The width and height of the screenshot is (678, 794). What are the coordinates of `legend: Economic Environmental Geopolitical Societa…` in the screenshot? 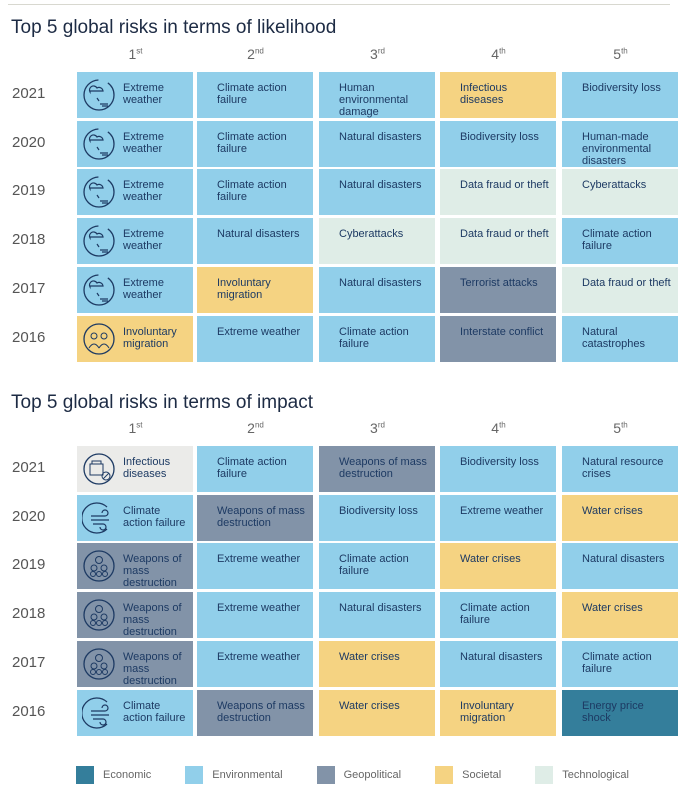 It's located at (369, 775).